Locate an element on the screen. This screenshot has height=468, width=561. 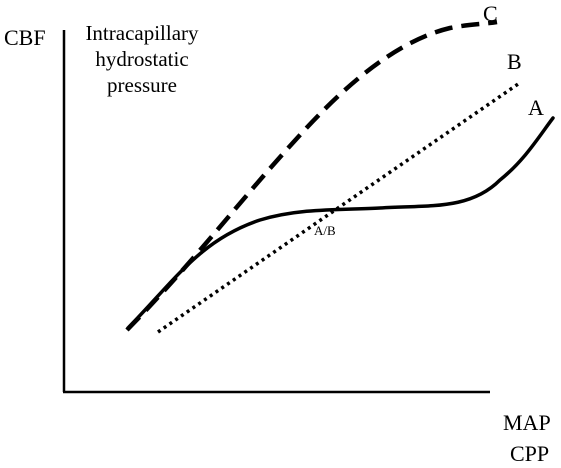
intersection-label: A/B is located at coordinates (325, 230).